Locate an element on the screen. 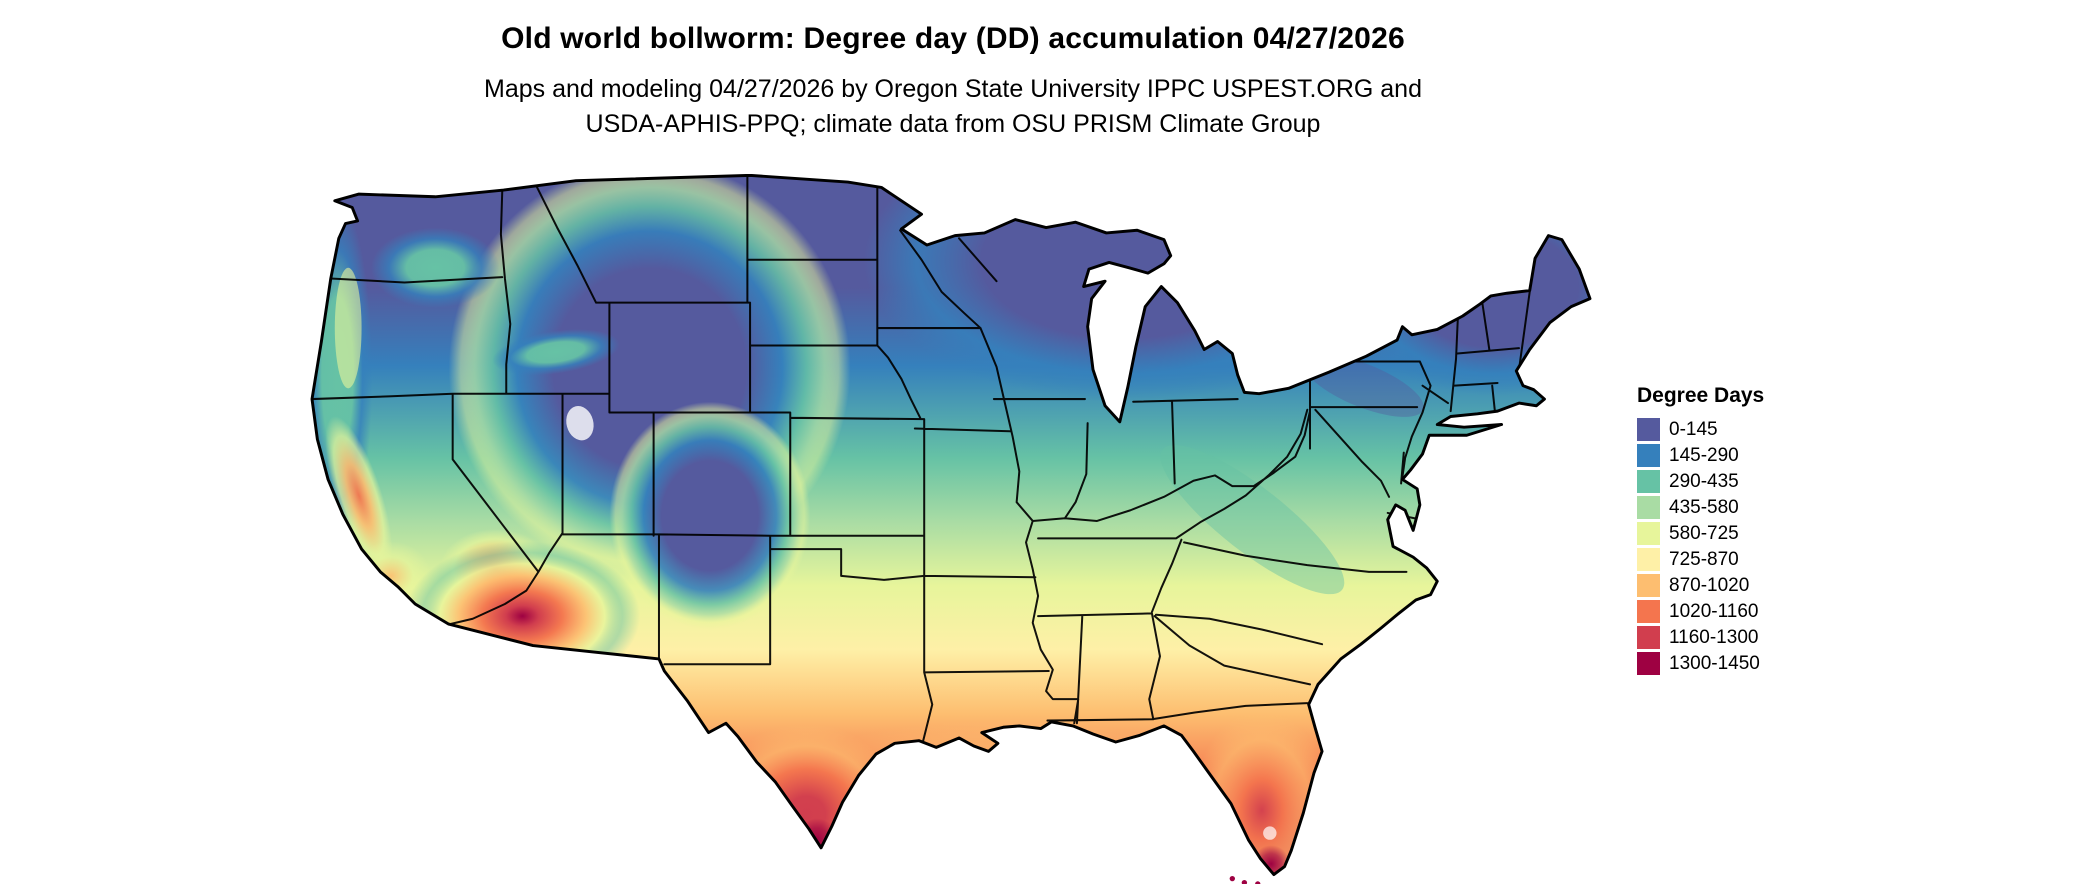 The height and width of the screenshot is (892, 2100). legend-label: 0-145 is located at coordinates (1693, 429).